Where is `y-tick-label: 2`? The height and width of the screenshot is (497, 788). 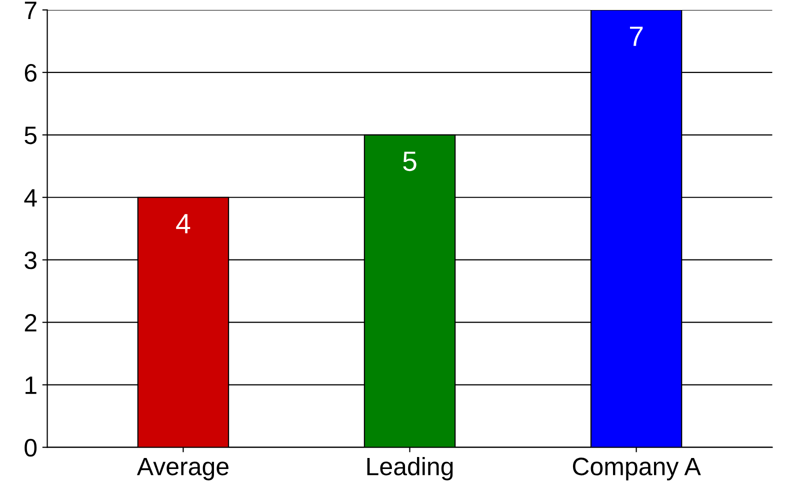
y-tick-label: 2 is located at coordinates (30, 323).